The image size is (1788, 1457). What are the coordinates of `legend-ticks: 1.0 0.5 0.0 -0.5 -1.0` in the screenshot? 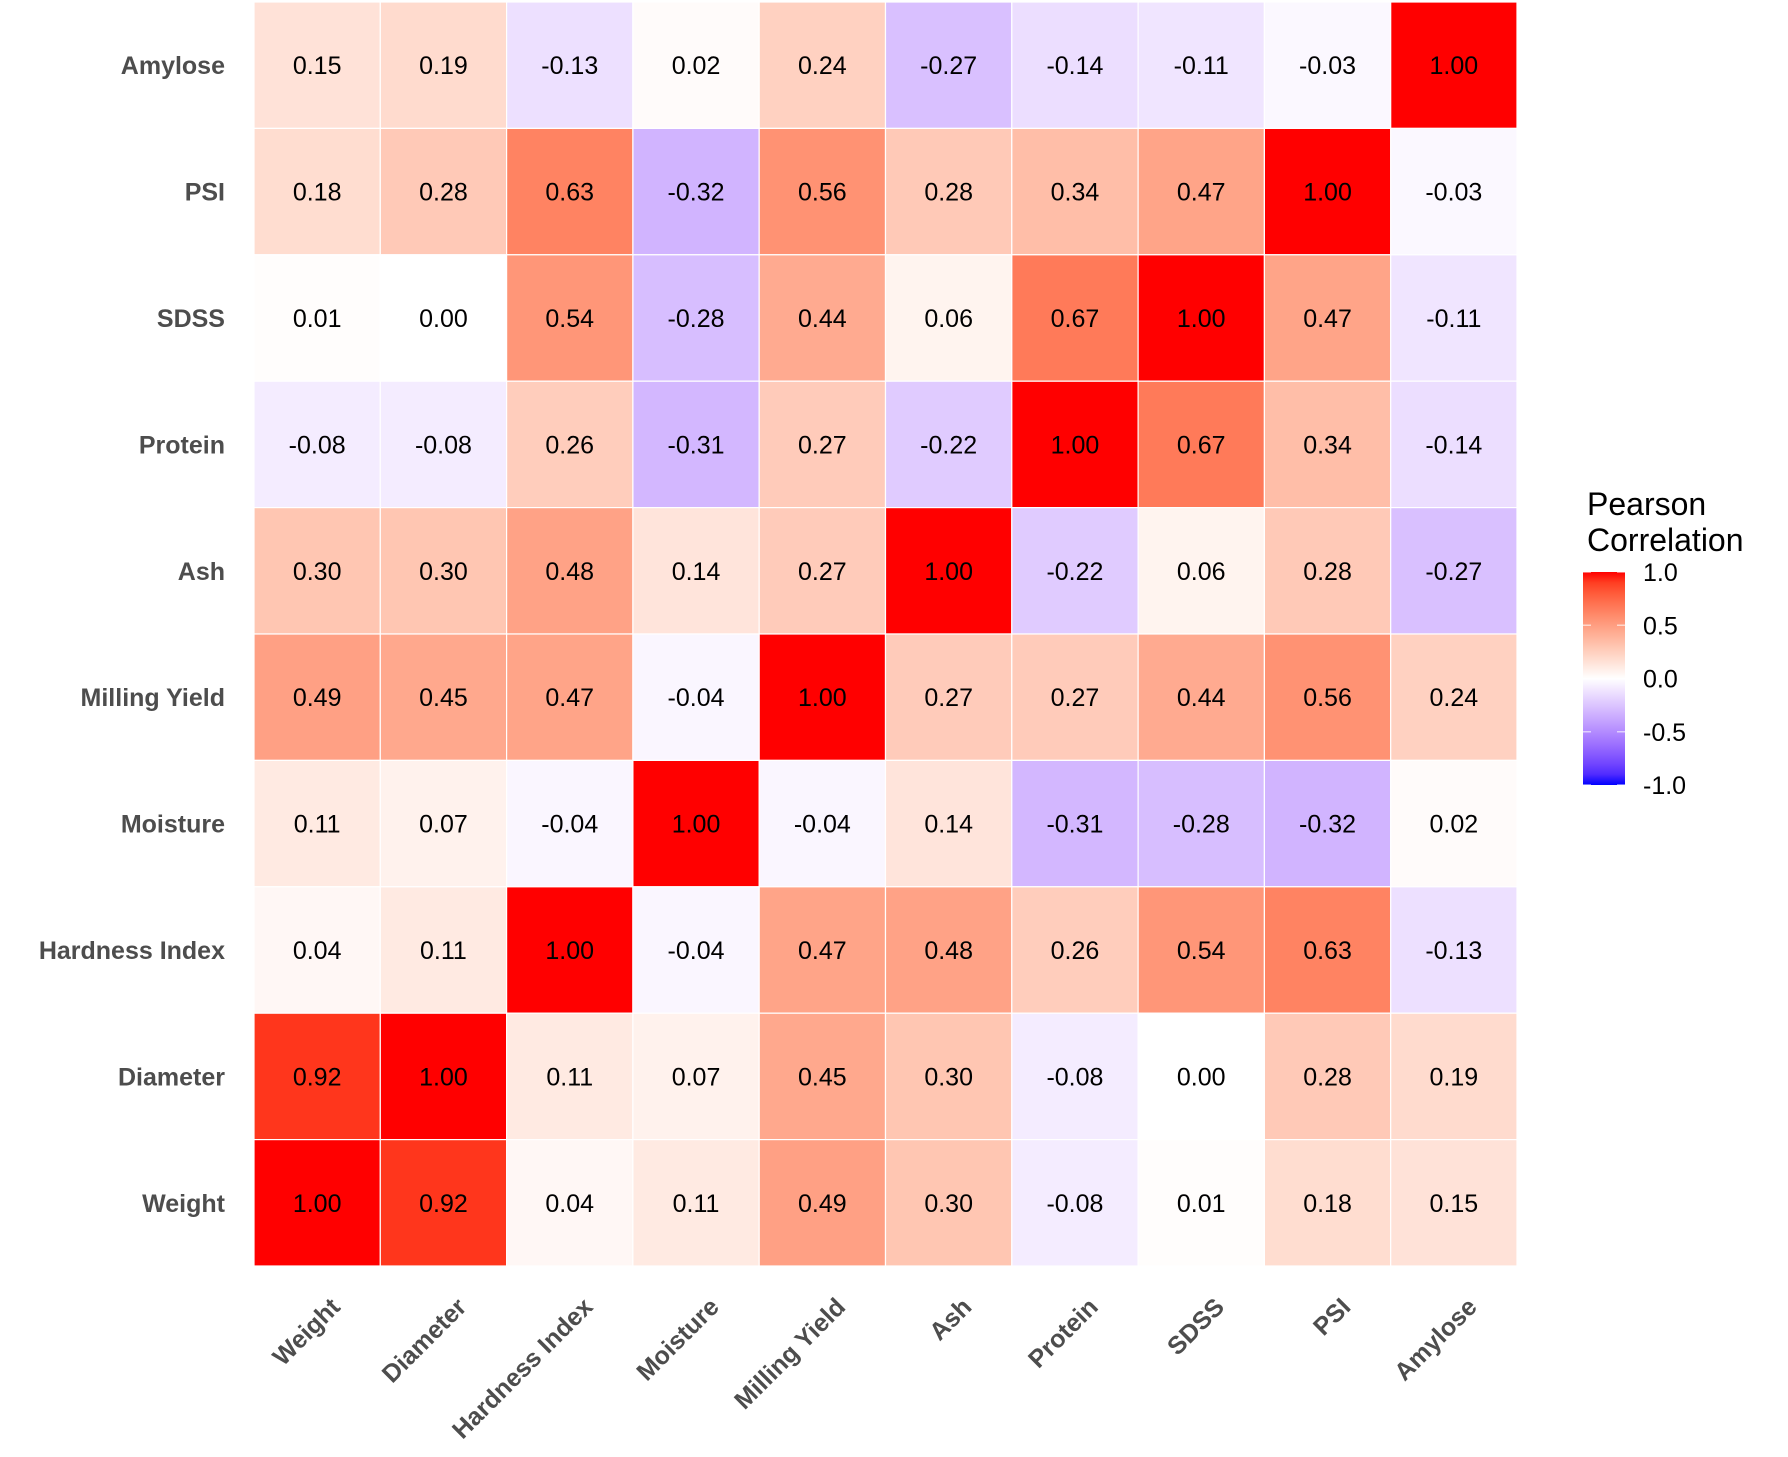 It's located at (1634, 679).